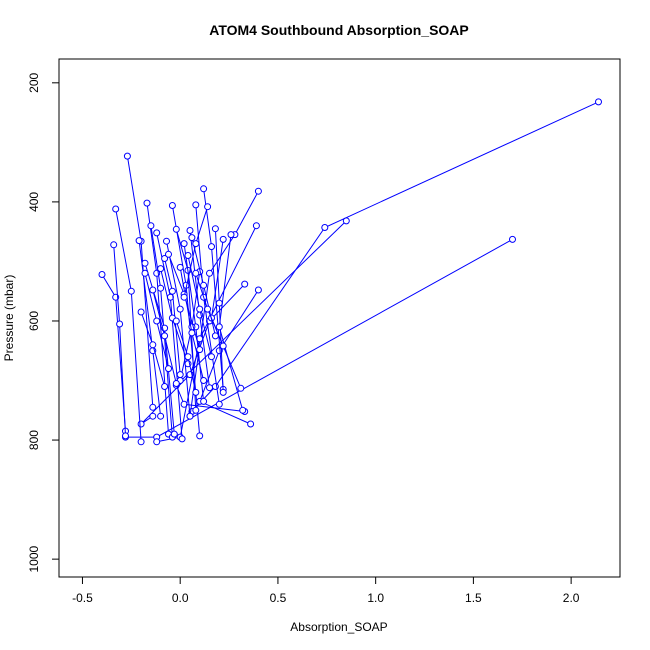  What do you see at coordinates (473, 598) in the screenshot?
I see `x-tick-label: 1.5` at bounding box center [473, 598].